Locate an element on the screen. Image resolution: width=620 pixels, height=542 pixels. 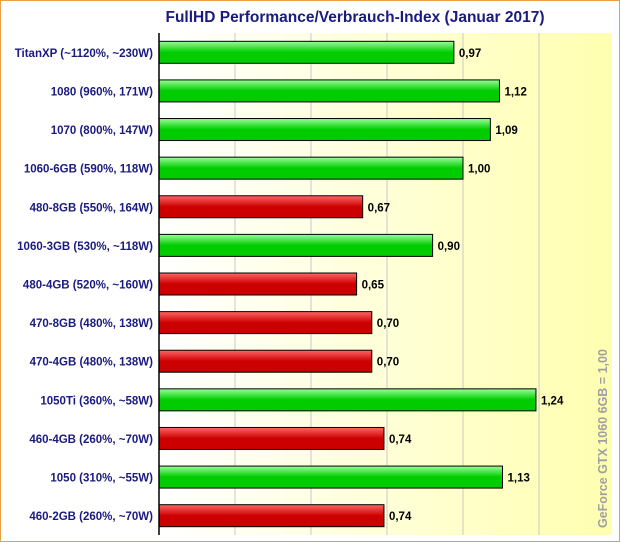
category-label: 1060-3GB (530%, ~118W) is located at coordinates (85, 247).